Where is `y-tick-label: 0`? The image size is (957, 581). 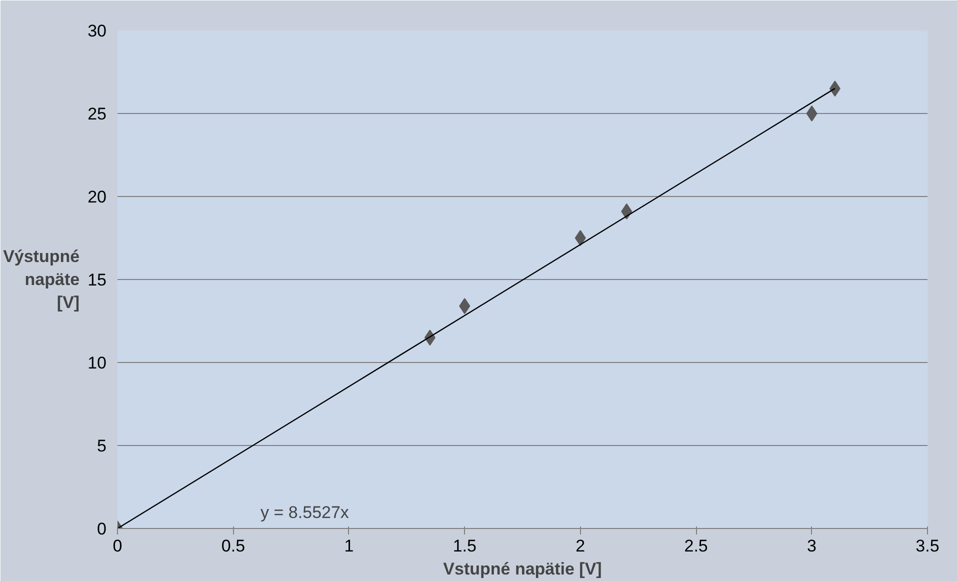 y-tick-label: 0 is located at coordinates (102, 529).